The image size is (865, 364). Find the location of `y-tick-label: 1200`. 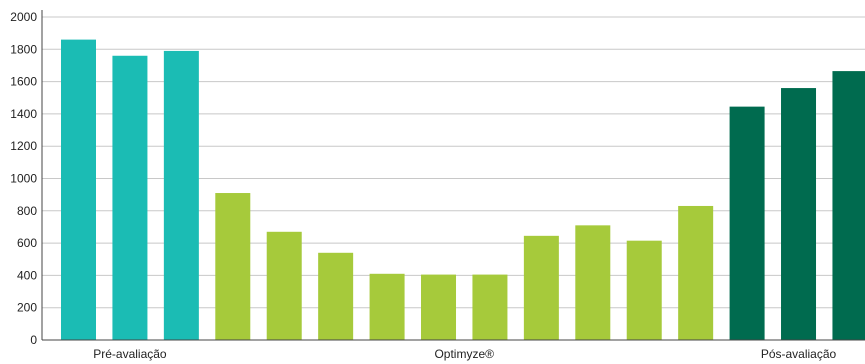

y-tick-label: 1200 is located at coordinates (23, 146).